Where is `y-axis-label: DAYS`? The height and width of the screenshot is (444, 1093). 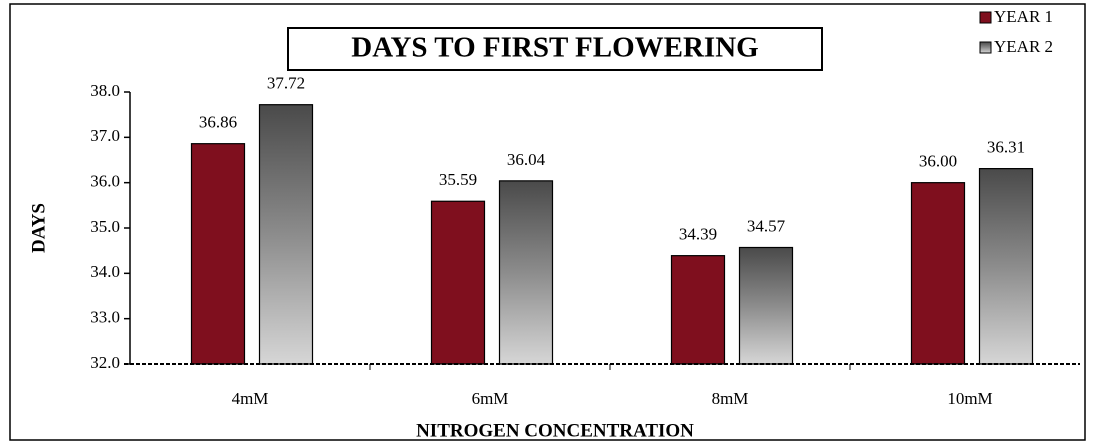
y-axis-label: DAYS is located at coordinates (38, 228).